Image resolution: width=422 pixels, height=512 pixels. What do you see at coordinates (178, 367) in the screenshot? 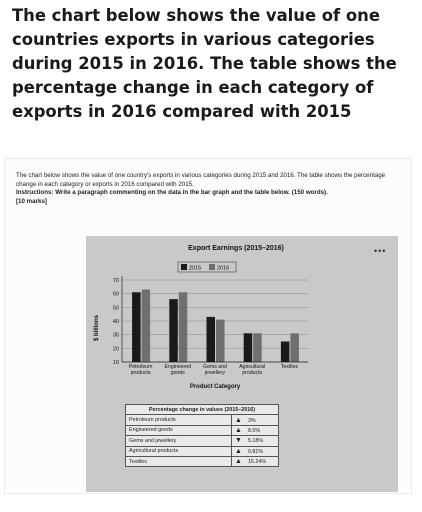
I see `x-tick-label: Engineered` at bounding box center [178, 367].